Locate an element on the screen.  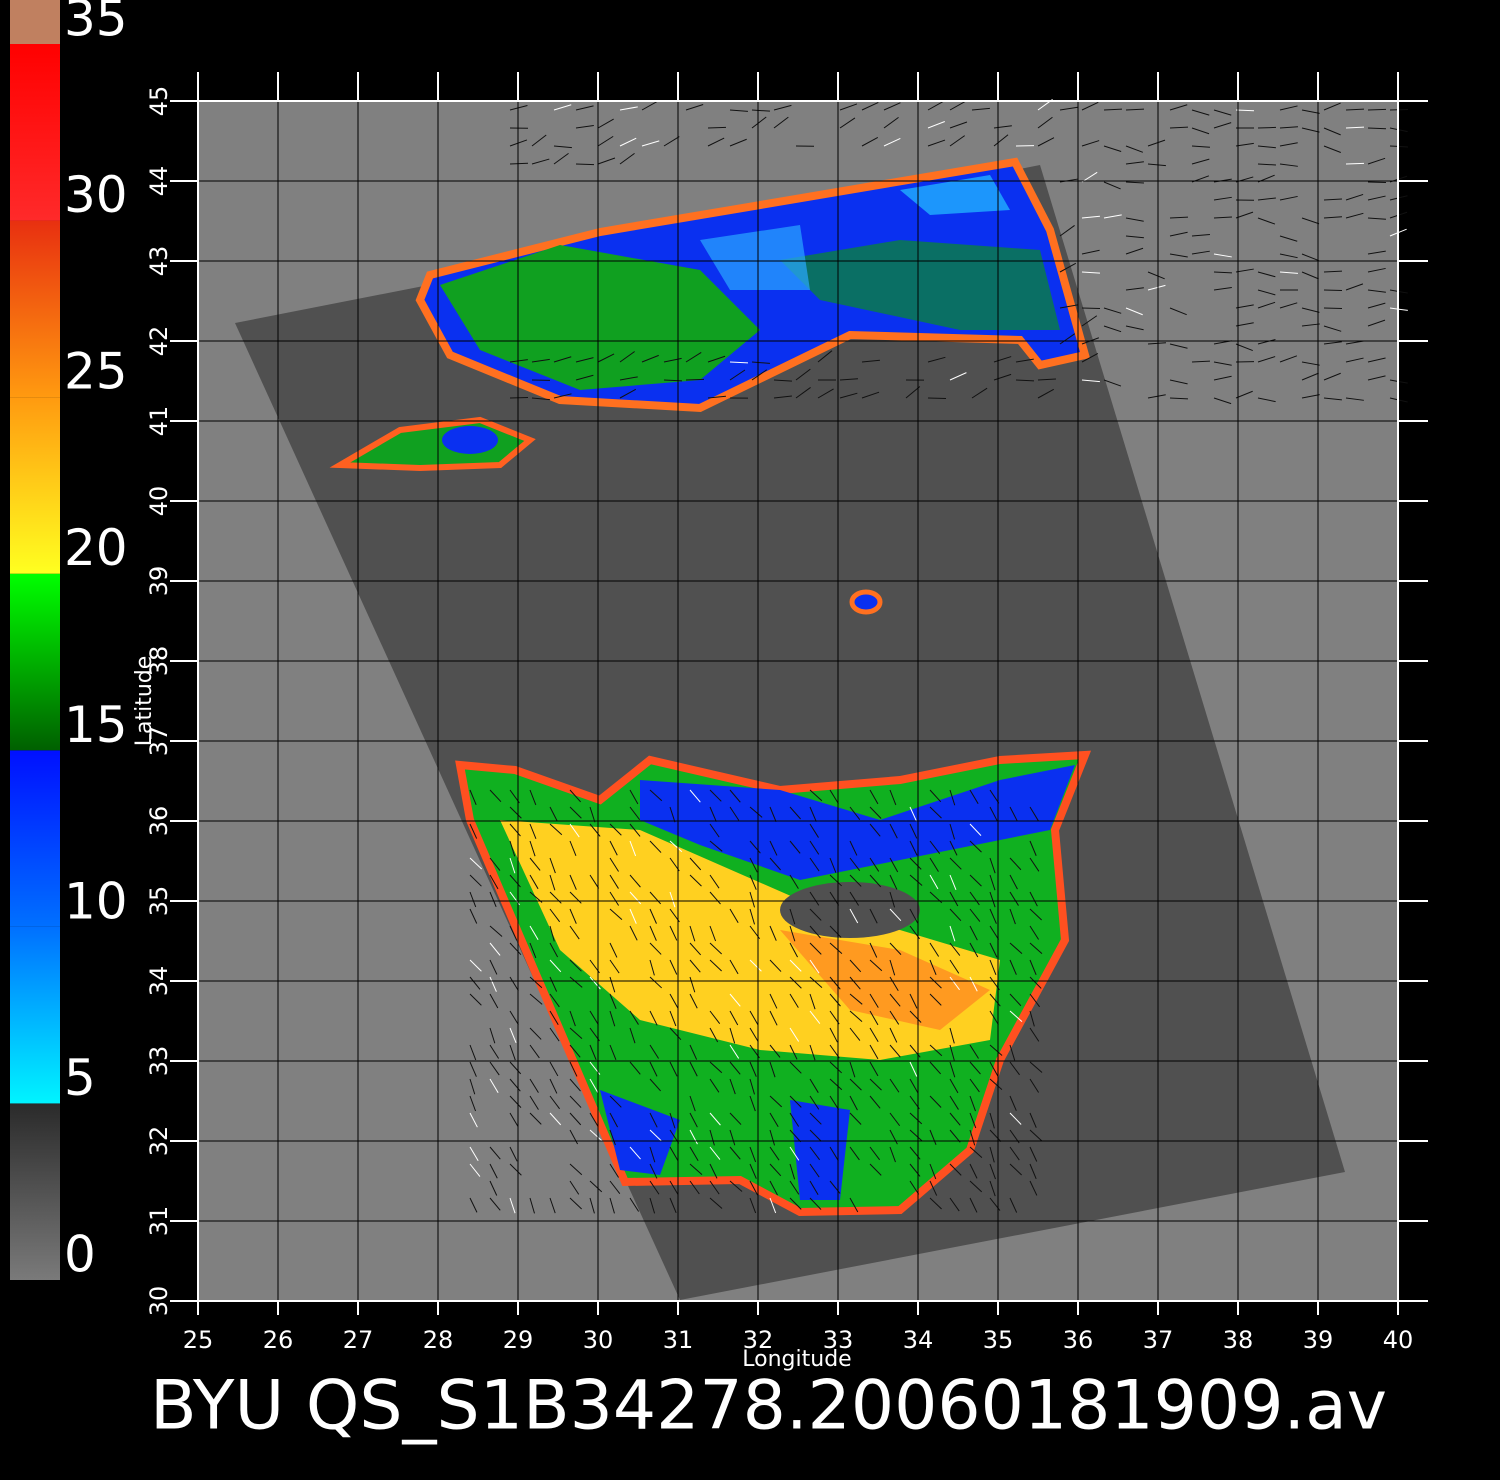
x-tick-label: 37 is located at coordinates (1158, 1340).